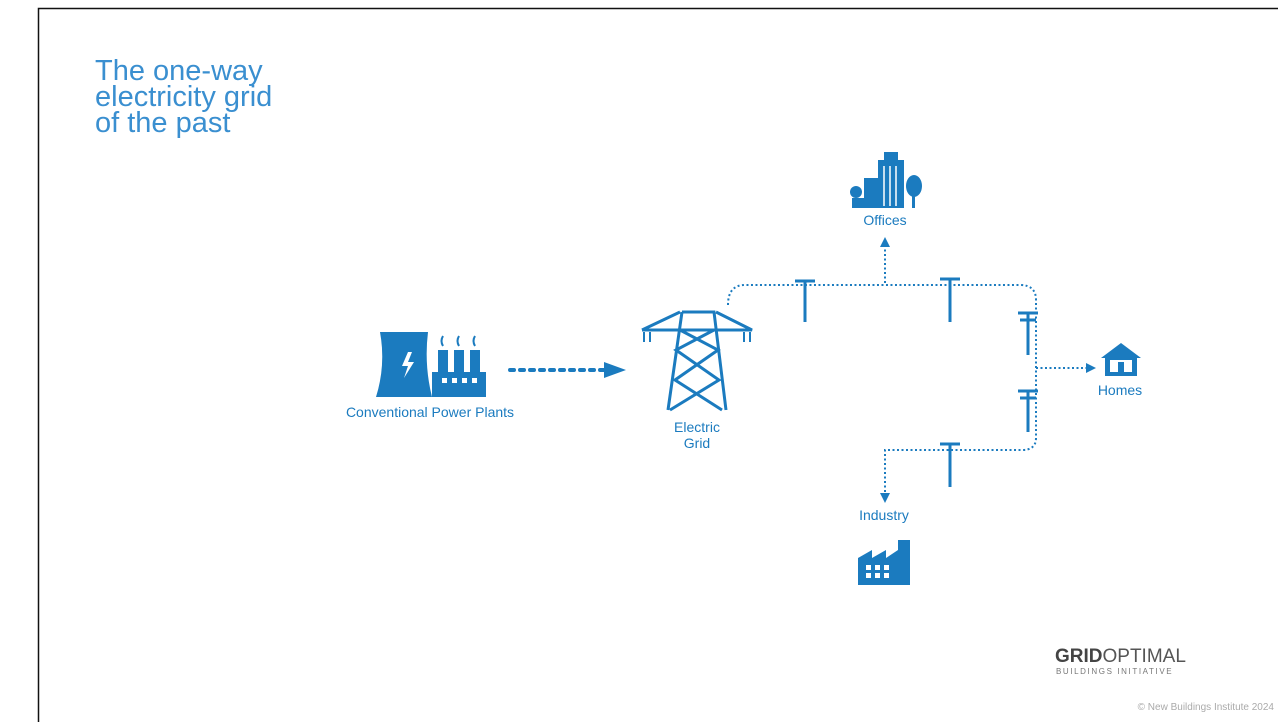  I want to click on node-label: Conventional Power Plants, so click(430, 412).